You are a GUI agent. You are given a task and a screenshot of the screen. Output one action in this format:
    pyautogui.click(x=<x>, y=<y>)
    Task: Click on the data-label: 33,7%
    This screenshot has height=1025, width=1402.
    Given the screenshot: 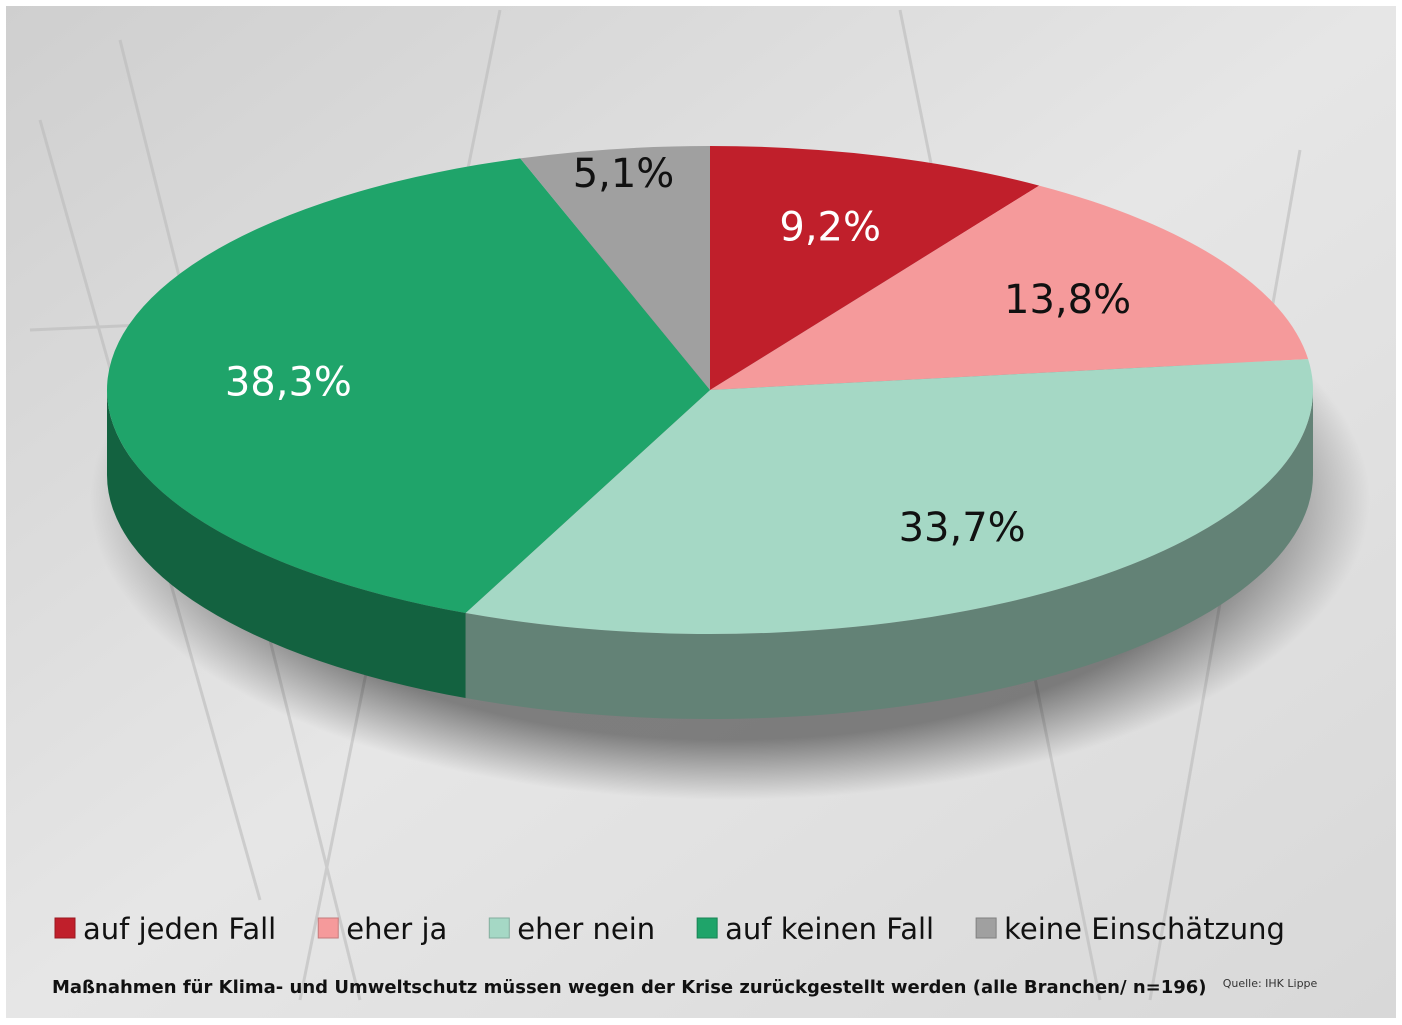 What is the action you would take?
    pyautogui.click(x=962, y=528)
    